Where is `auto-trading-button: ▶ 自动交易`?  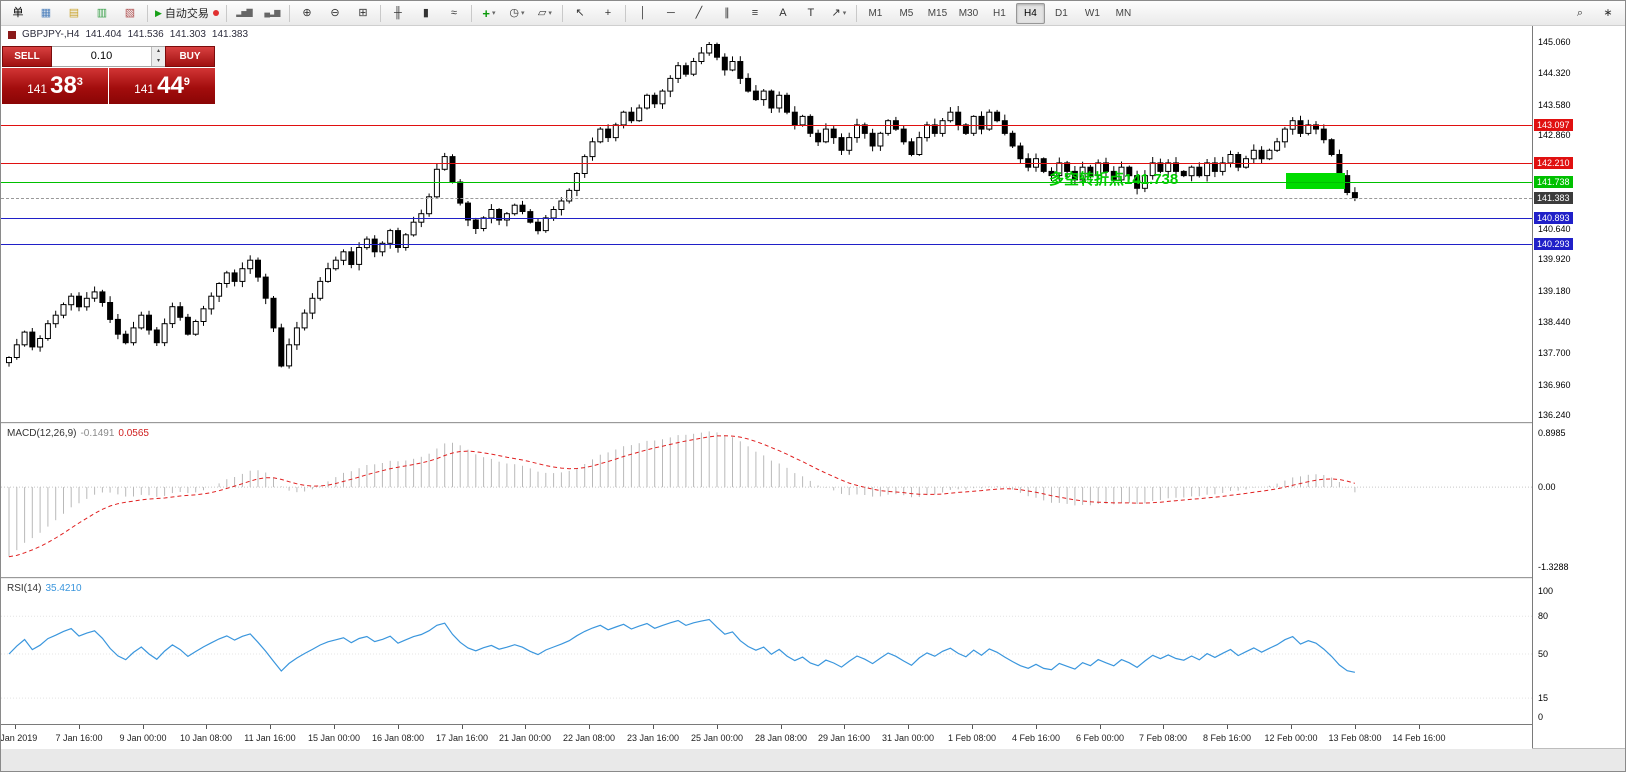 auto-trading-button: ▶ 自动交易 is located at coordinates (187, 13).